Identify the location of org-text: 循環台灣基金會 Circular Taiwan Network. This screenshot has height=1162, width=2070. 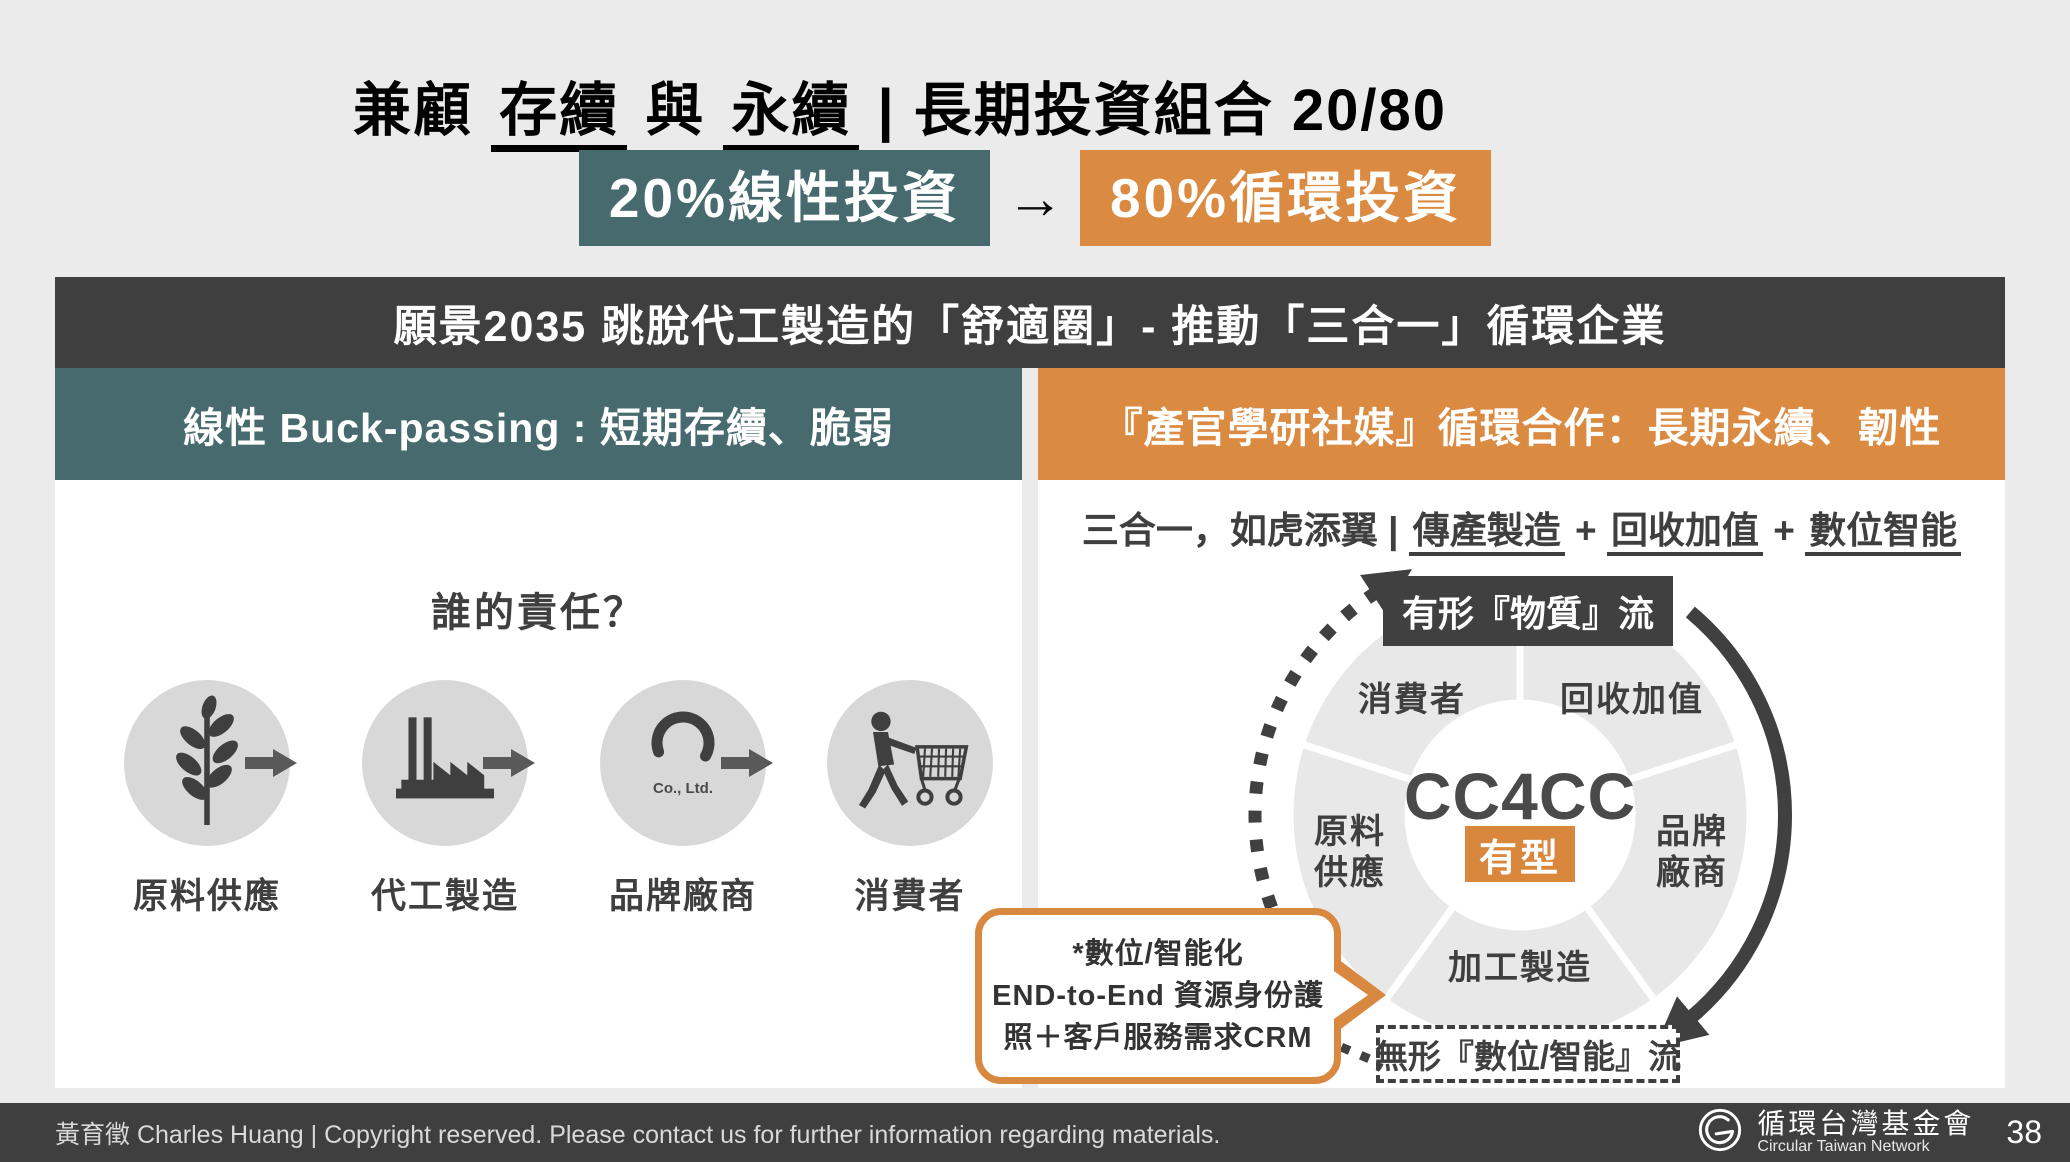
(1865, 1132).